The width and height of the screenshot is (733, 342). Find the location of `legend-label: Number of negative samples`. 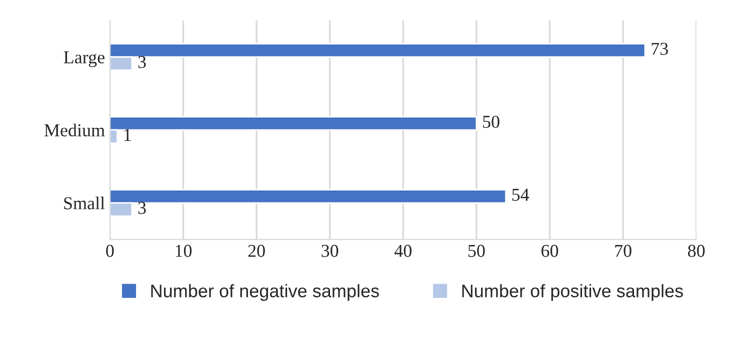

legend-label: Number of negative samples is located at coordinates (265, 292).